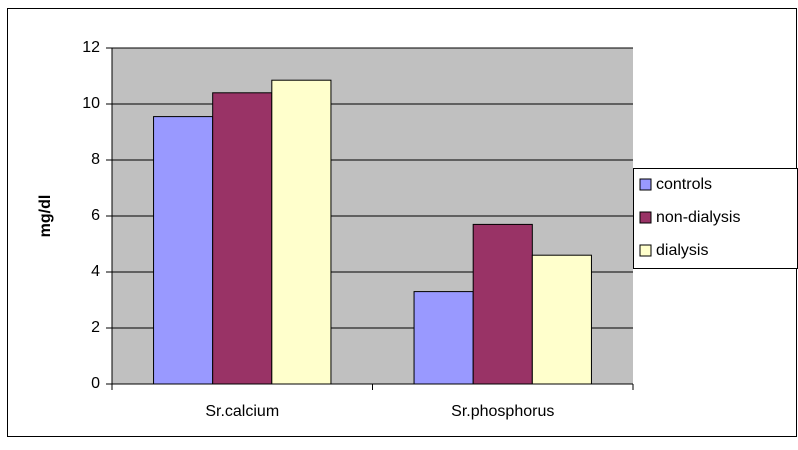 Image resolution: width=798 pixels, height=450 pixels. What do you see at coordinates (698, 217) in the screenshot?
I see `legend-label: non-dialysis` at bounding box center [698, 217].